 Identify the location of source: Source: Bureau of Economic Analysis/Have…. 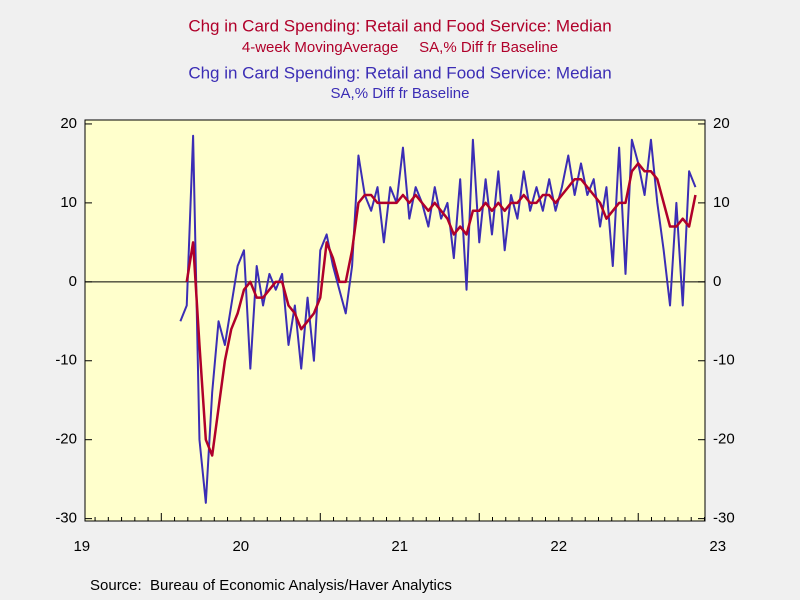
(271, 585).